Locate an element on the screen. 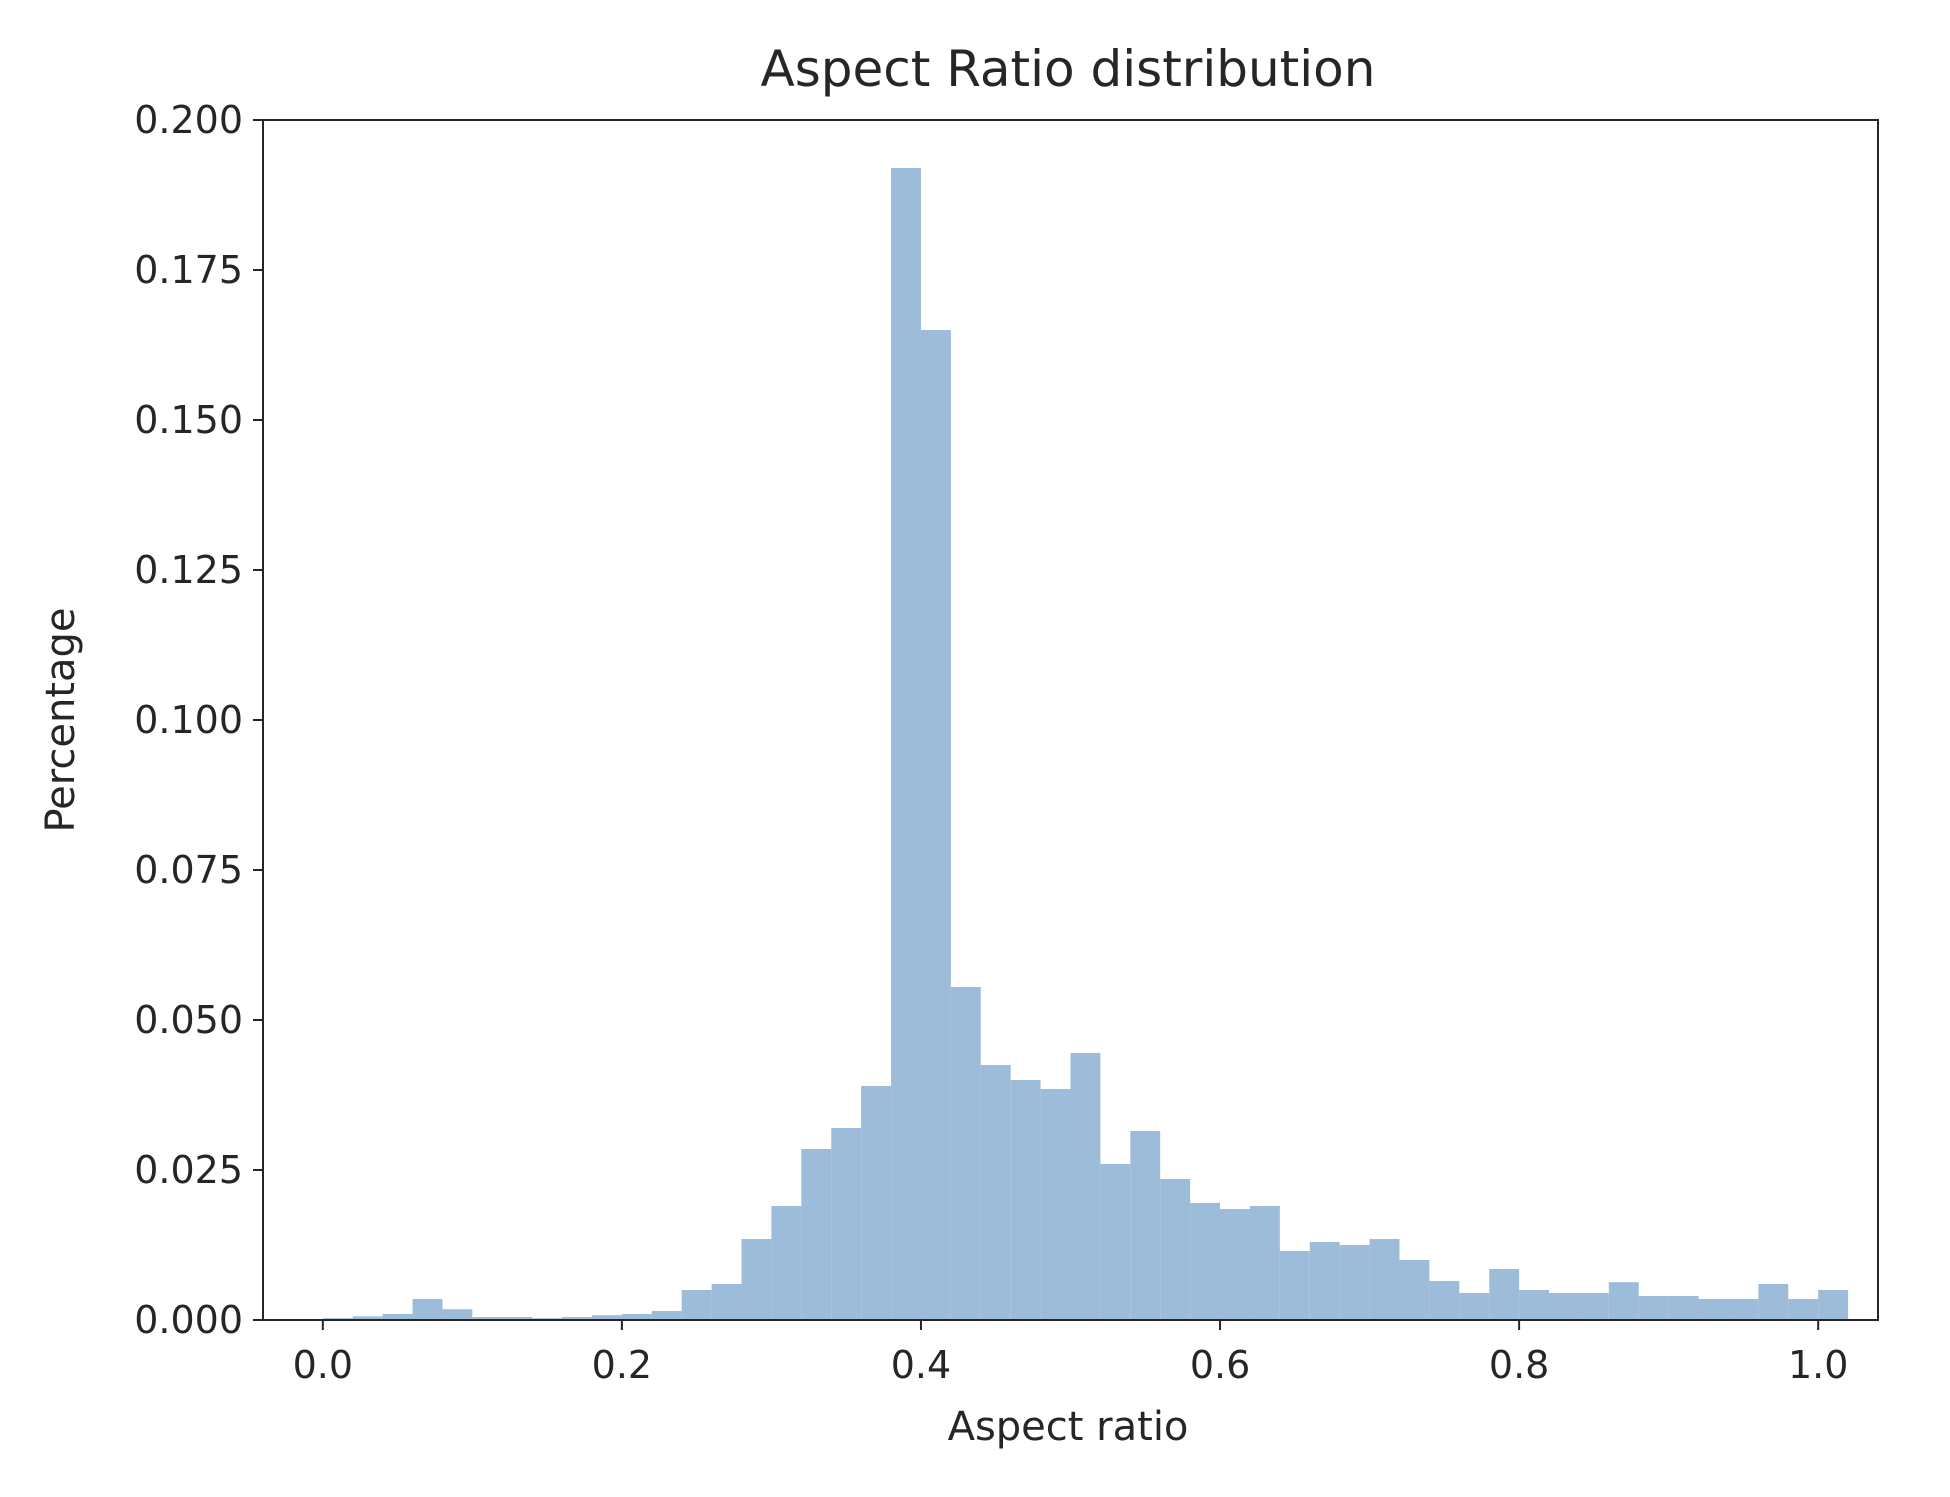 The image size is (1950, 1497). x-tick-label: 1.0 is located at coordinates (1818, 1365).